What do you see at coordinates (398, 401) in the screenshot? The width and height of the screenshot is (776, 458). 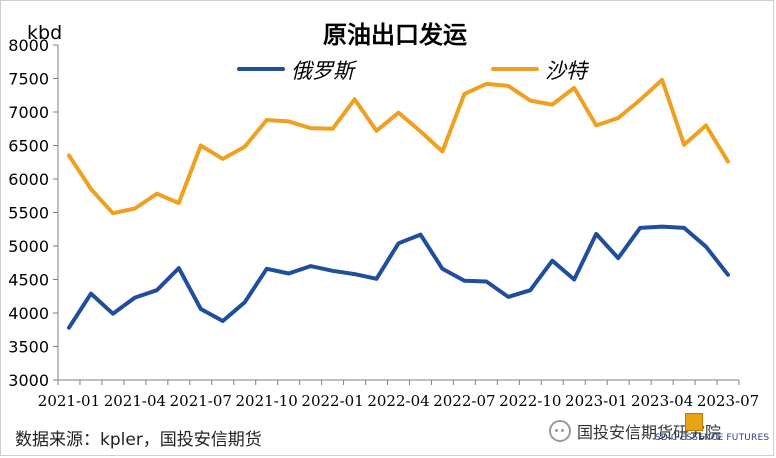 I see `x-tick-label: 2022-04` at bounding box center [398, 401].